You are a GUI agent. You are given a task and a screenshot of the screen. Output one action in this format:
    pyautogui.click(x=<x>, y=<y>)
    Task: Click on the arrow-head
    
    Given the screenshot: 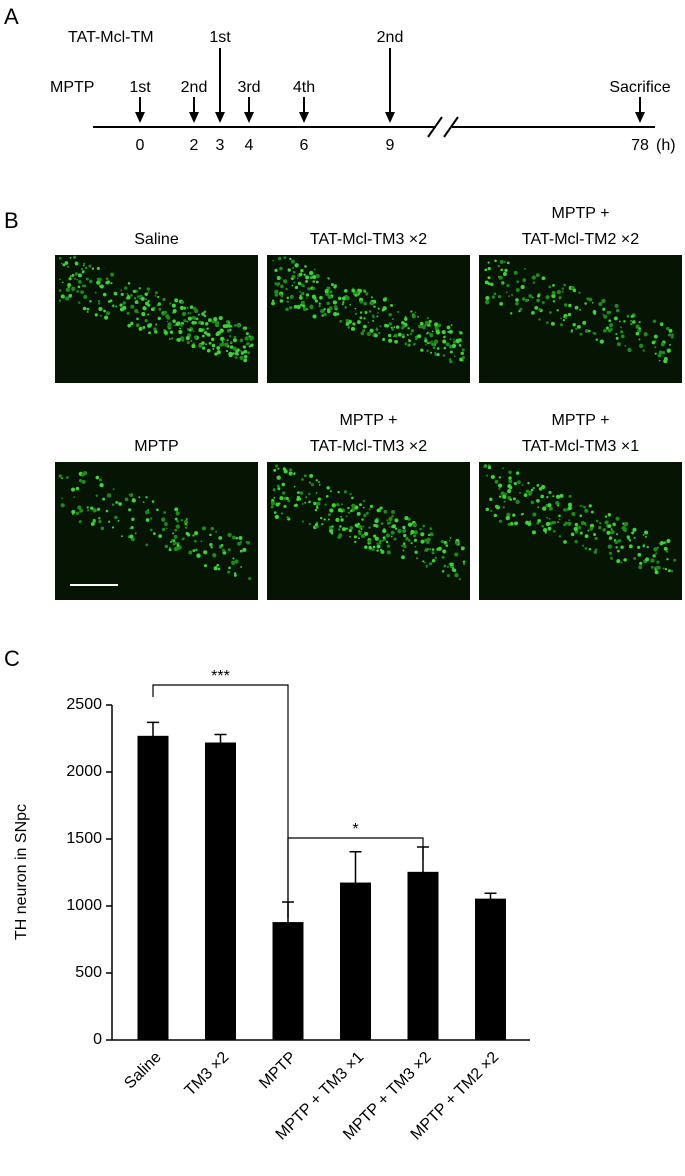 What is the action you would take?
    pyautogui.click(x=140, y=117)
    